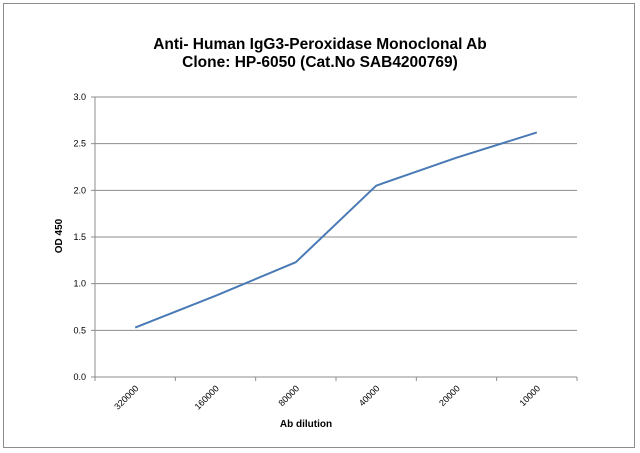 Image resolution: width=640 pixels, height=453 pixels. What do you see at coordinates (79, 144) in the screenshot?
I see `y-tick-label: 2.5` at bounding box center [79, 144].